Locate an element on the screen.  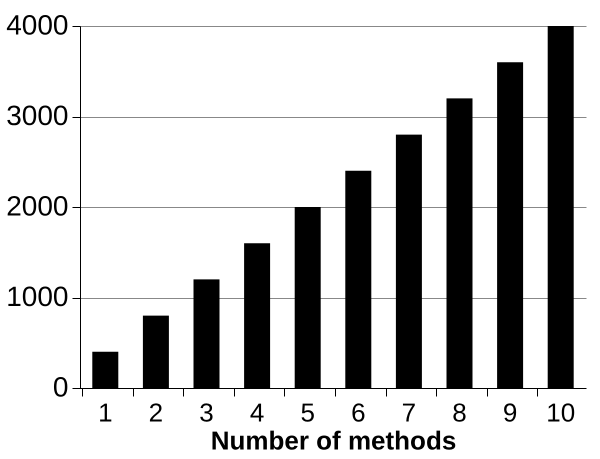
y-tick-label: 2000 is located at coordinates (37, 206).